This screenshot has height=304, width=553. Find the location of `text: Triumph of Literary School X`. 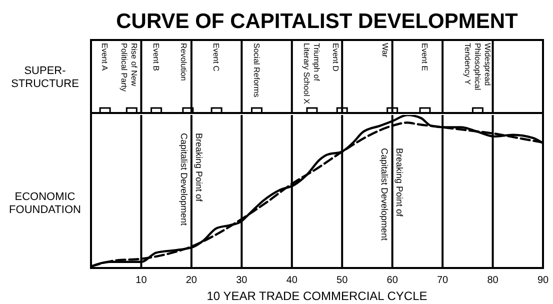

text: Triumph of Literary School X is located at coordinates (312, 74).